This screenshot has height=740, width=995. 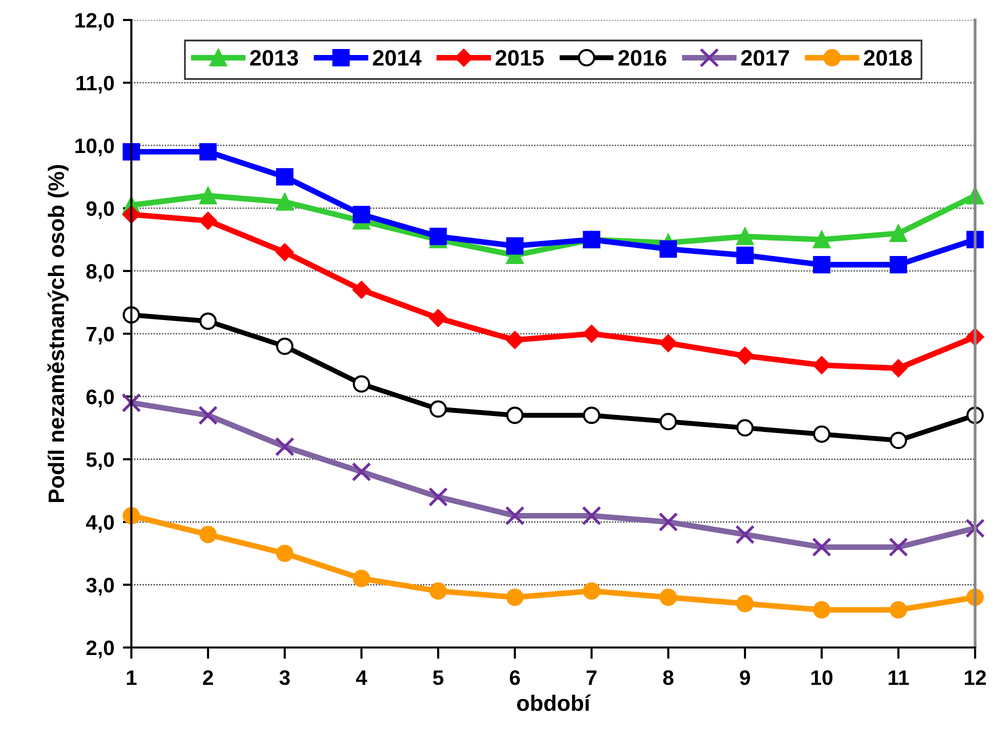 I want to click on y-tick-label: 12,0, so click(x=94, y=21).